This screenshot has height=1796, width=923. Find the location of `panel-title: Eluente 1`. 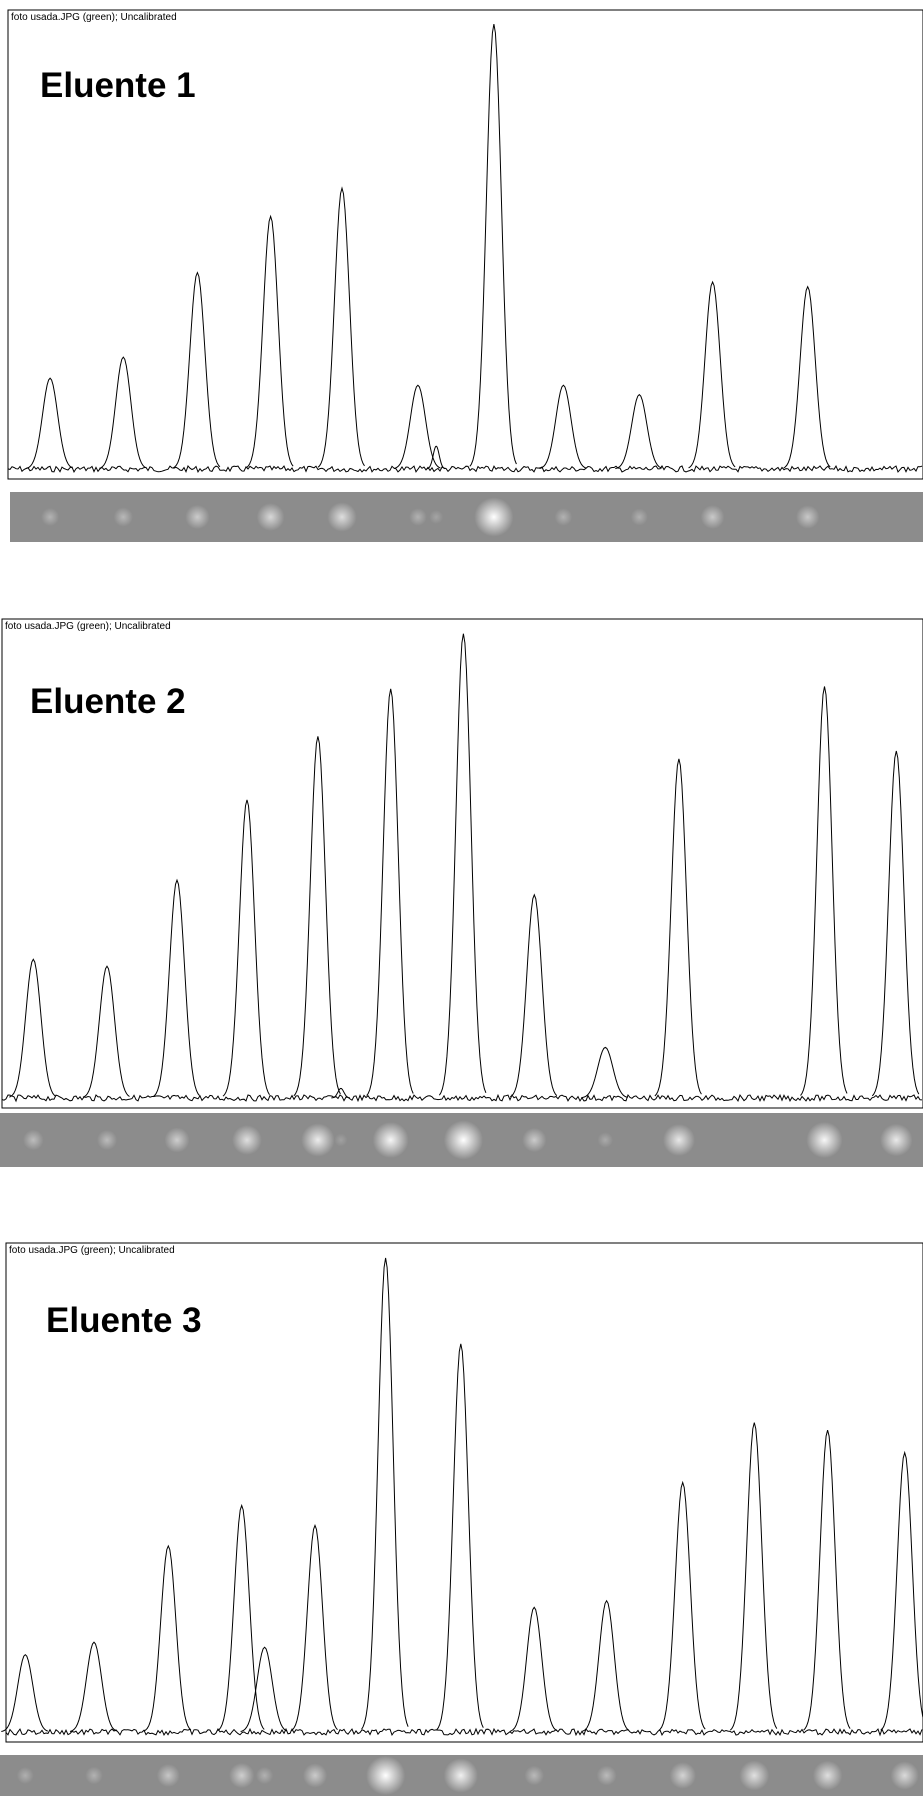

panel-title: Eluente 1 is located at coordinates (118, 85).